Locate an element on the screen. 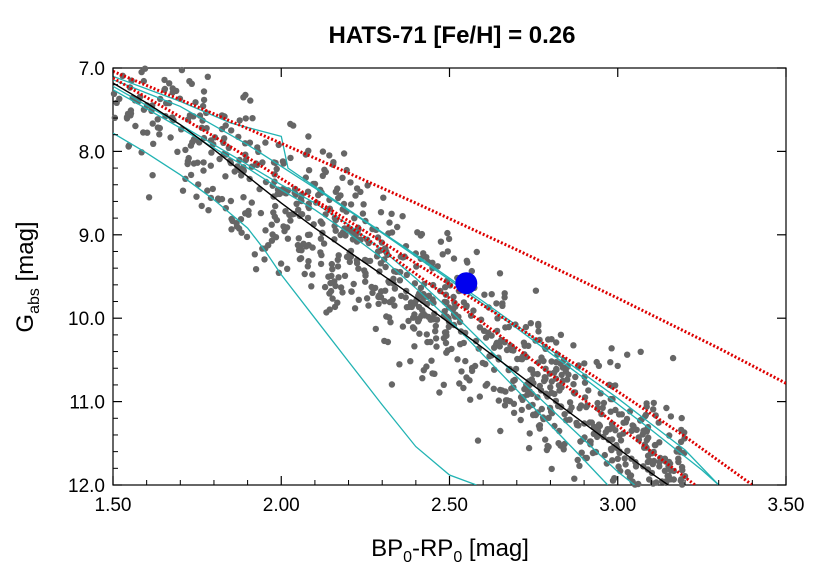  x-tick-label: 3.50 is located at coordinates (786, 505).